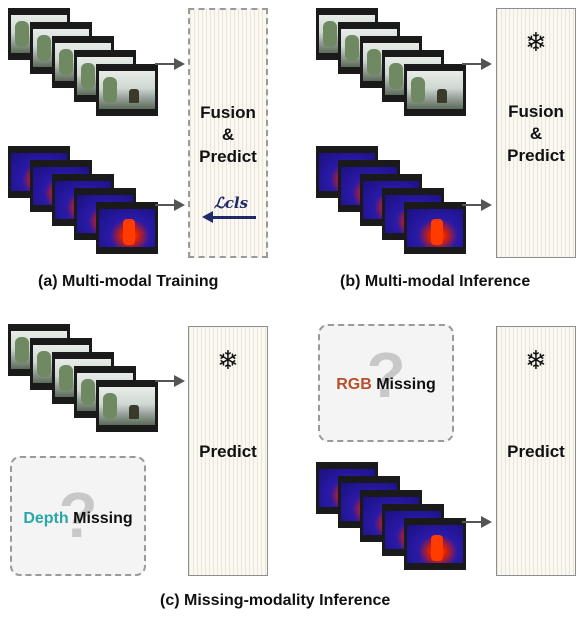 Image resolution: width=584 pixels, height=620 pixels. I want to click on predict-box-d: ❄ Predict, so click(536, 451).